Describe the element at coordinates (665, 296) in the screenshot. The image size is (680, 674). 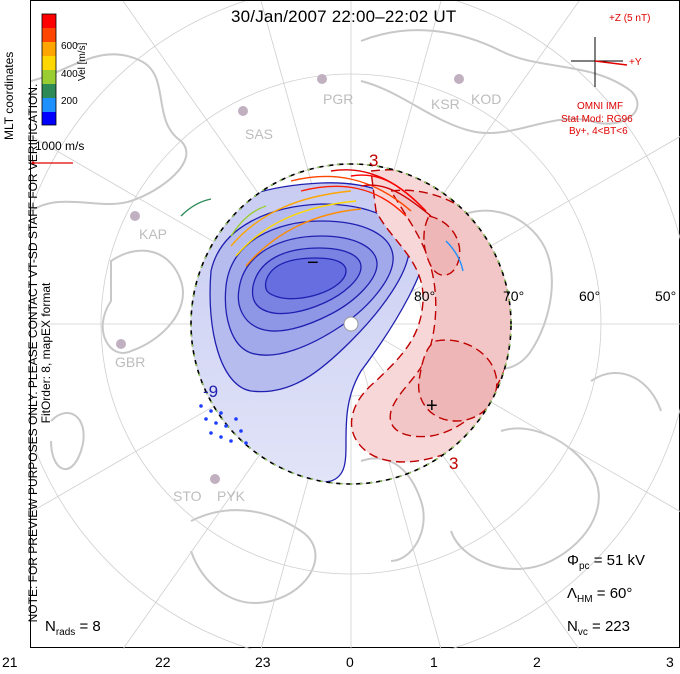
I see `lat-label-50: 50°` at that location.